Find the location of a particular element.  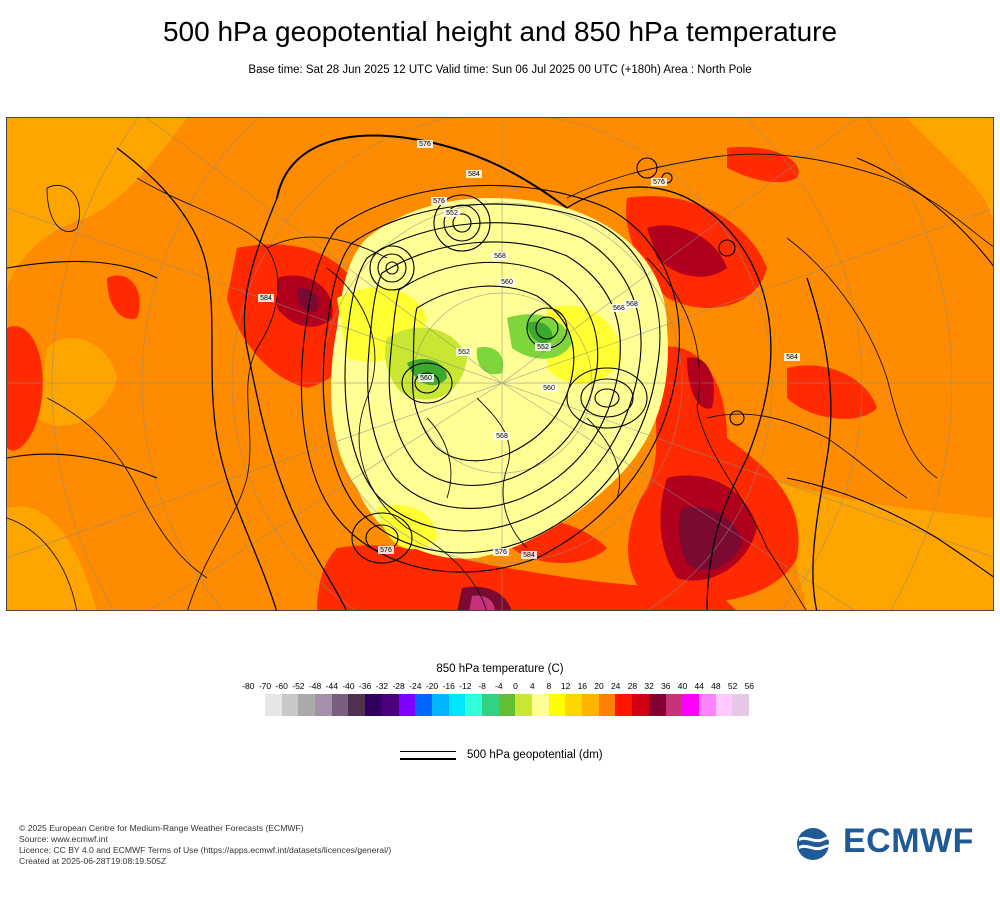

colorbar-tick-label: 0 is located at coordinates (515, 686).